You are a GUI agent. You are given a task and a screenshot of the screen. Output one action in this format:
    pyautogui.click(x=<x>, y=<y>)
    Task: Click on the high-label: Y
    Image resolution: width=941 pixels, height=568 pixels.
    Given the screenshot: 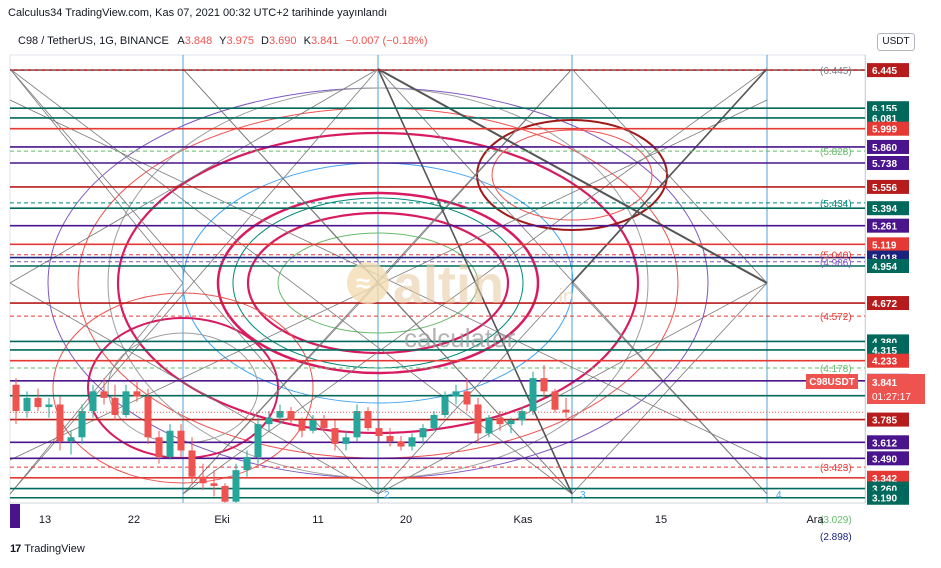 What is the action you would take?
    pyautogui.click(x=223, y=41)
    